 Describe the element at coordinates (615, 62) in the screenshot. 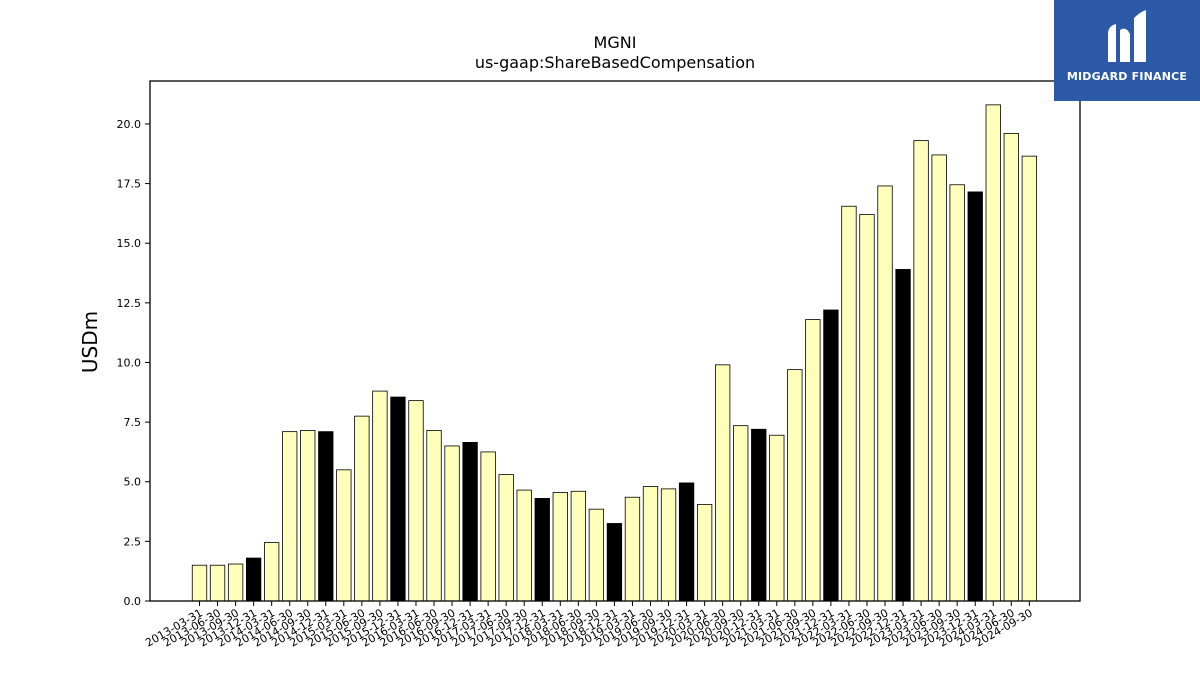

I see `chart-subtitle: us-gaap:ShareBasedCompensation` at that location.